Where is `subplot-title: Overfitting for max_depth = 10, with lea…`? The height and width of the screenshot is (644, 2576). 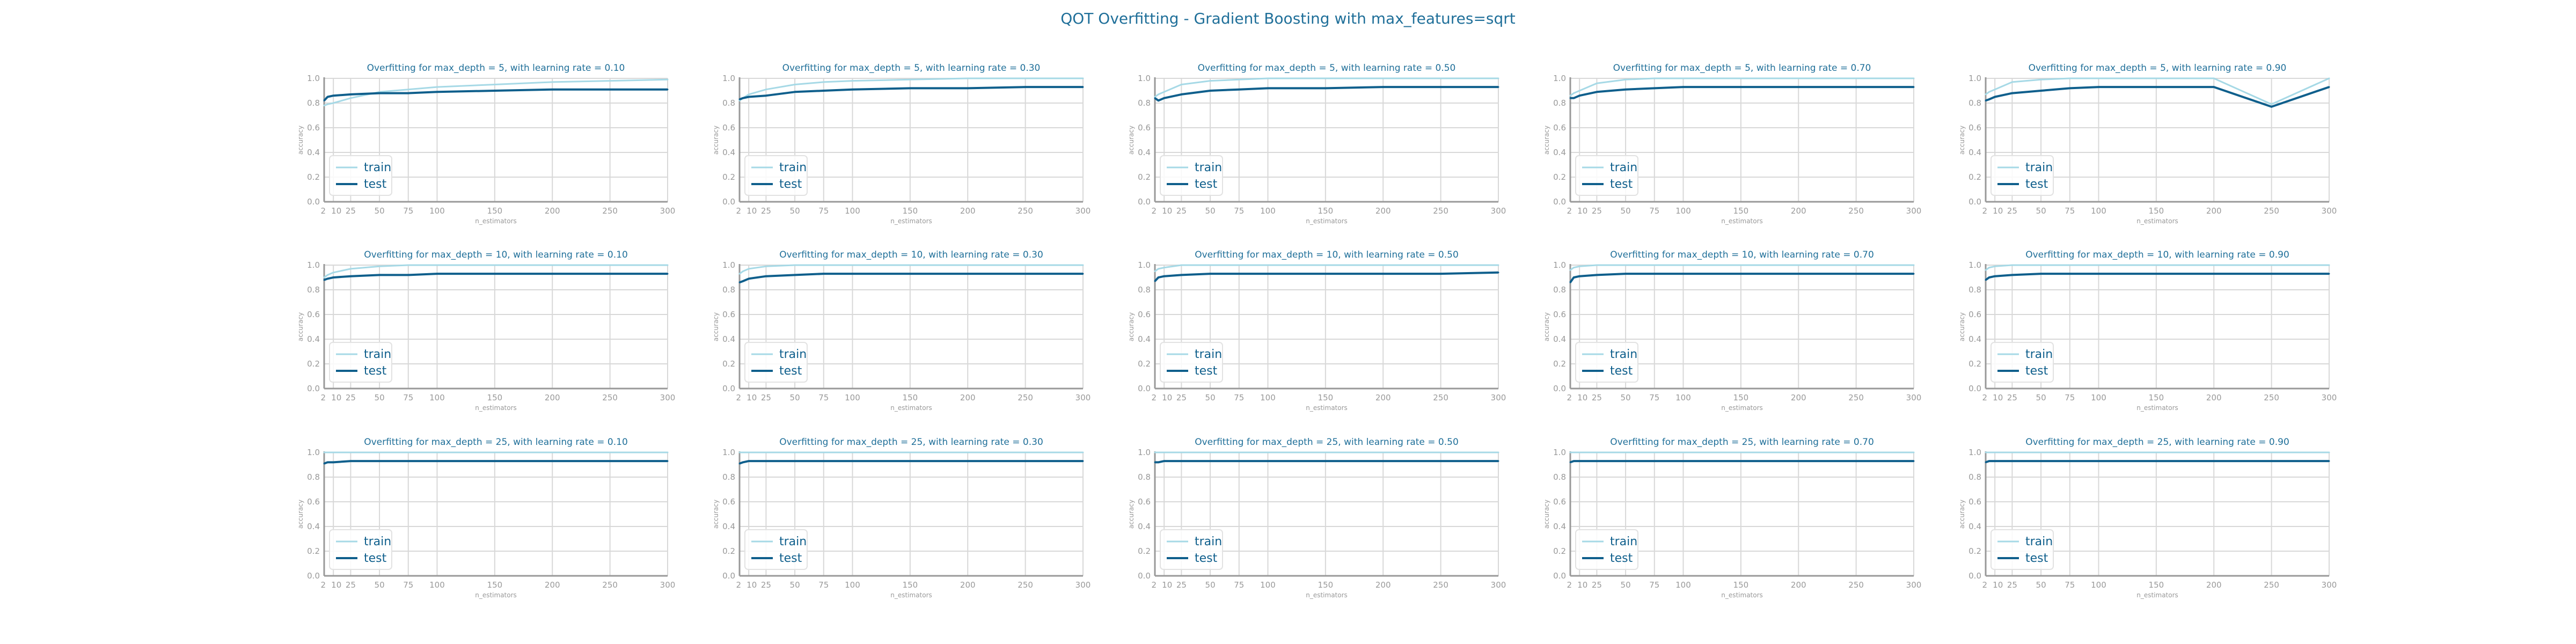
subplot-title: Overfitting for max_depth = 10, with lea… is located at coordinates (1742, 255).